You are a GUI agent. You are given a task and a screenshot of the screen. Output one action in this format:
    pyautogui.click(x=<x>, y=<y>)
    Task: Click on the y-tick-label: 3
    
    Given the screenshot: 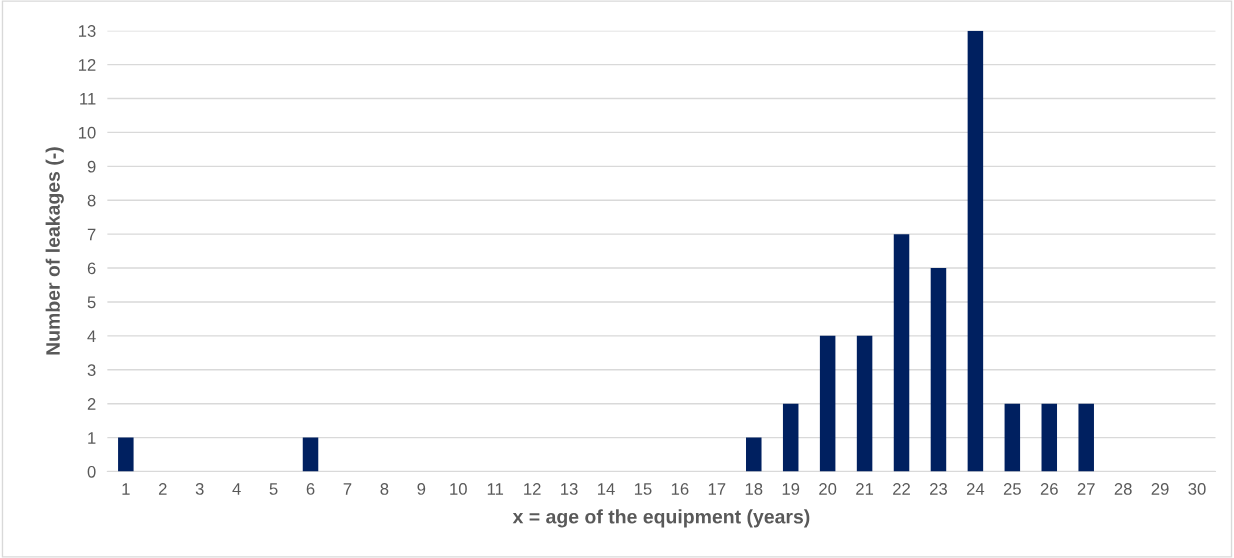 What is the action you would take?
    pyautogui.click(x=91, y=370)
    